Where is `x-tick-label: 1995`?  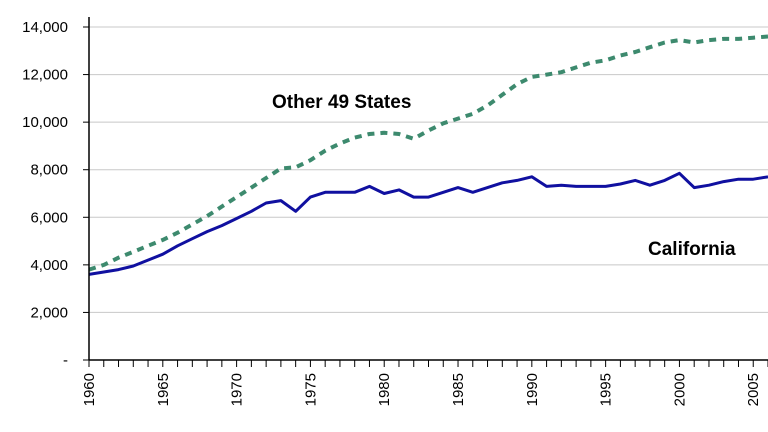
x-tick-label: 1995 is located at coordinates (606, 389).